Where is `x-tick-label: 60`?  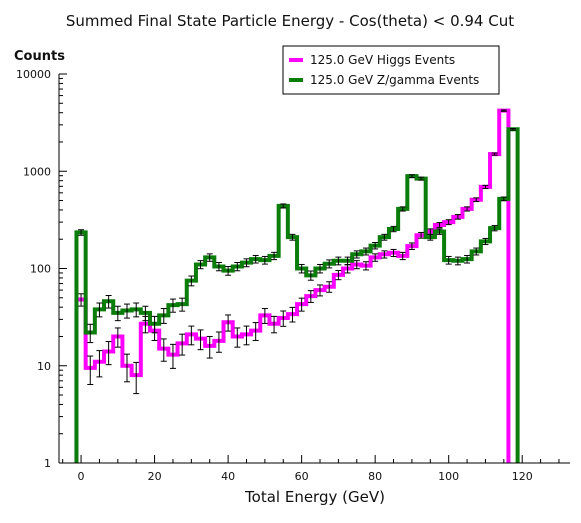
x-tick-label: 60 is located at coordinates (302, 476).